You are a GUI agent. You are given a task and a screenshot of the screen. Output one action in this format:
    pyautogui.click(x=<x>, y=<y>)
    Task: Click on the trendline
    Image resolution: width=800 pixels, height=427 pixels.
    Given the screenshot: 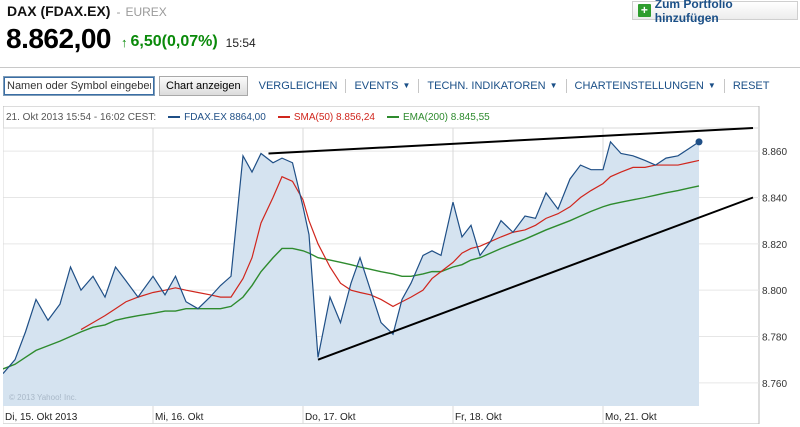 What is the action you would take?
    pyautogui.click(x=511, y=141)
    